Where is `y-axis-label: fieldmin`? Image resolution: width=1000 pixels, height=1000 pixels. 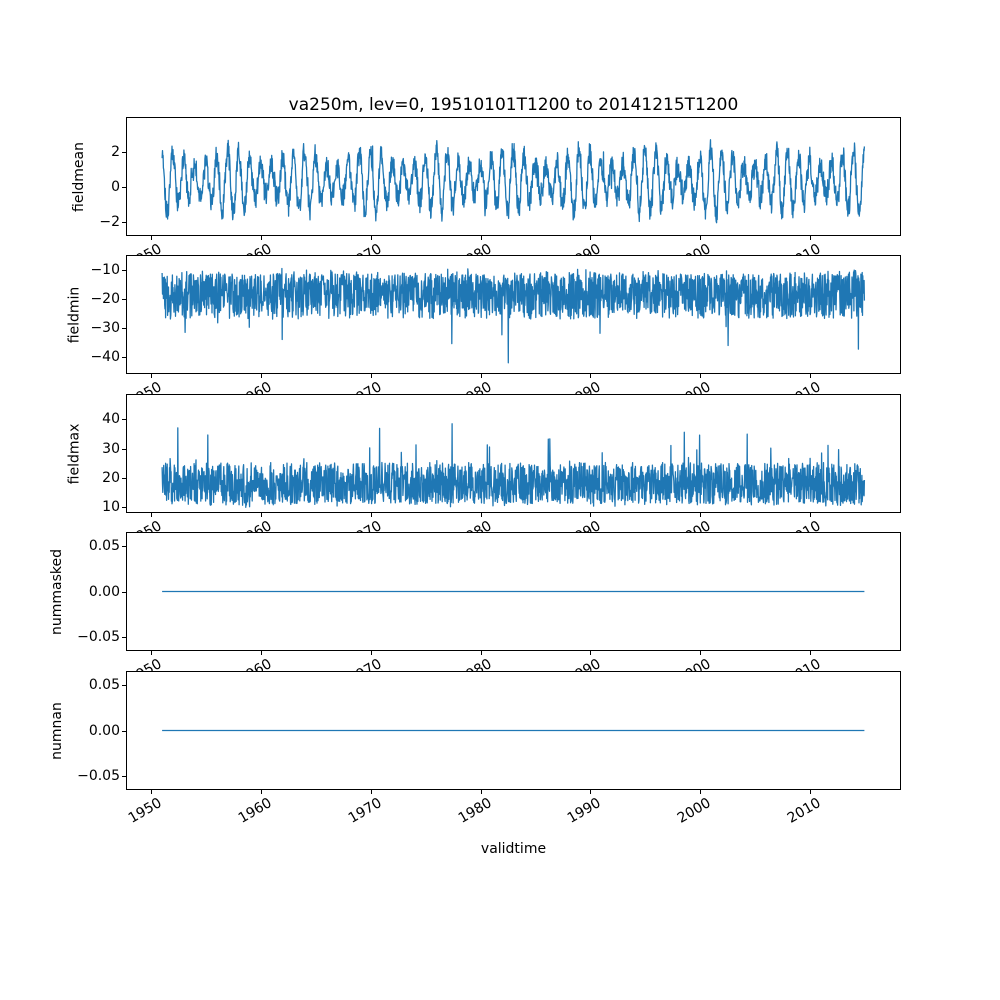 y-axis-label: fieldmin is located at coordinates (73, 314).